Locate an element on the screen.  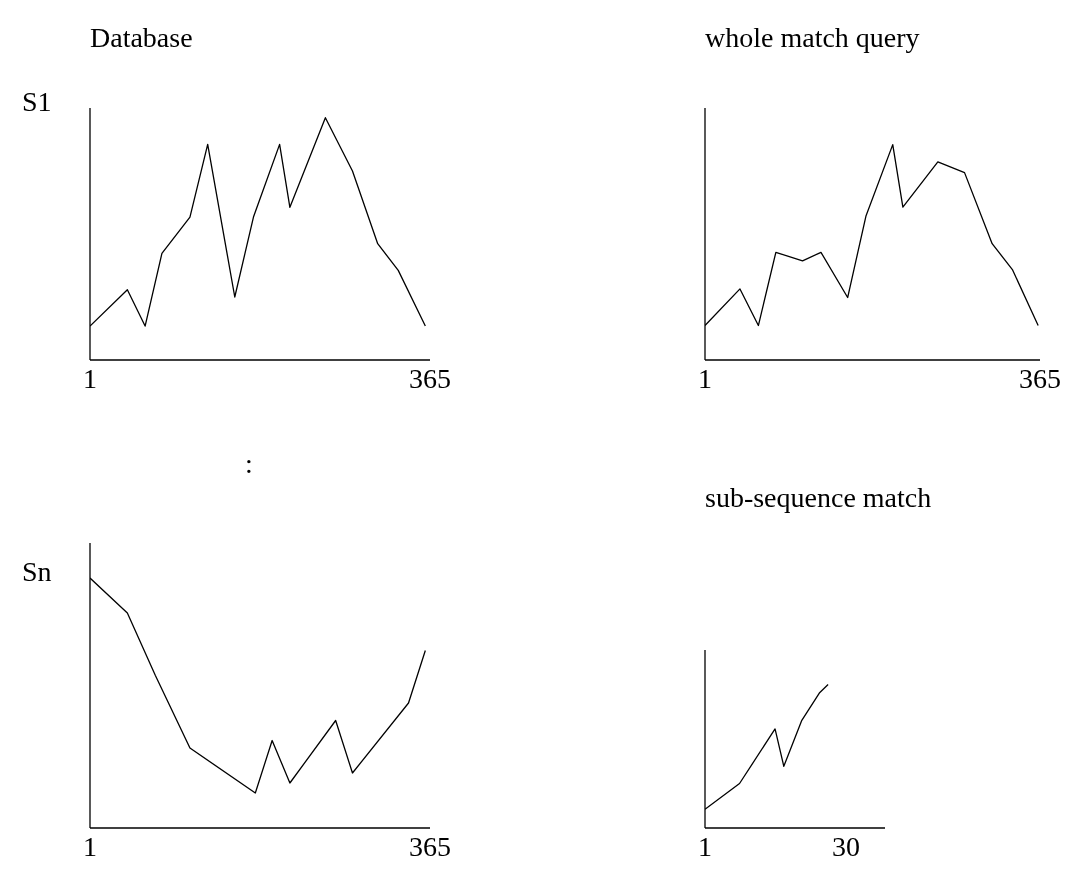
y-axis-title: S1 is located at coordinates (37, 102).